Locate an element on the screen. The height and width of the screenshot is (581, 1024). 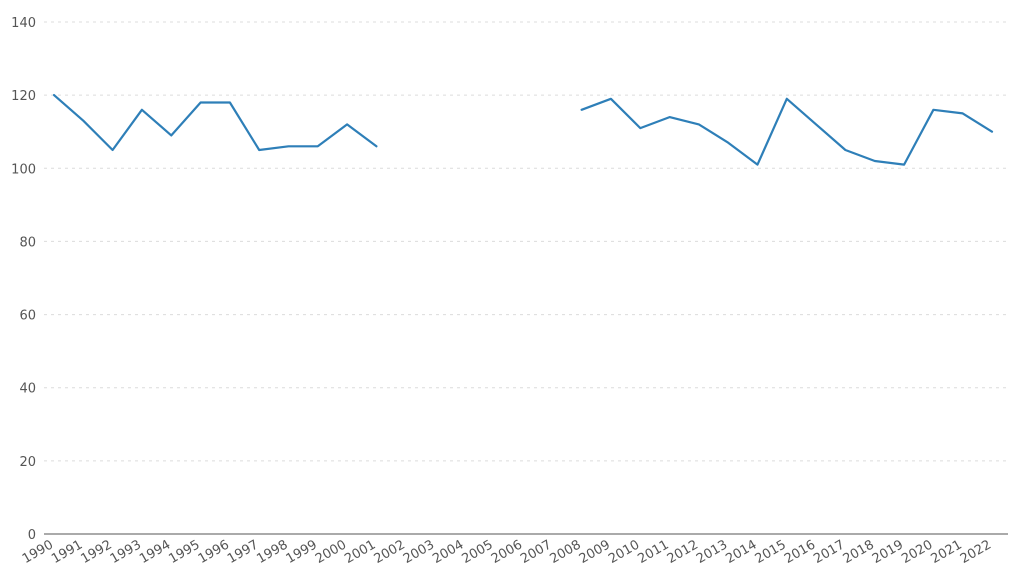
x-tick-label: 2022 is located at coordinates (976, 552).